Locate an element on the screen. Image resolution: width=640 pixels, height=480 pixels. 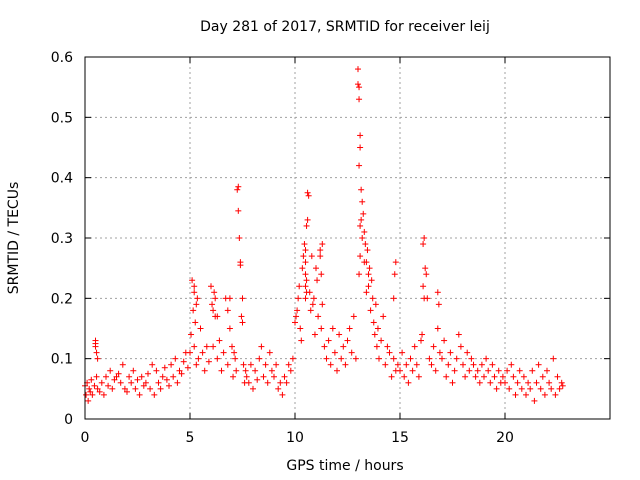
y-tick-label: 0 is located at coordinates (68, 420).